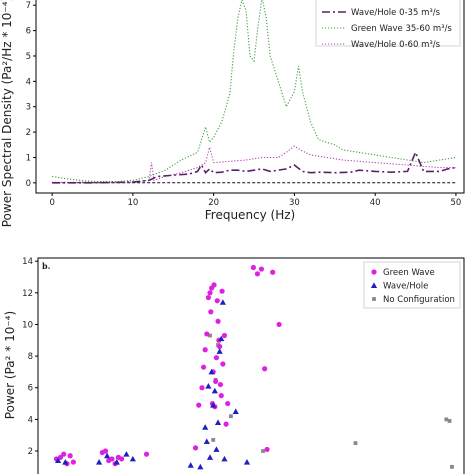  Describe the element at coordinates (27, 262) in the screenshot. I see `power-y-tick-label: 14` at that location.